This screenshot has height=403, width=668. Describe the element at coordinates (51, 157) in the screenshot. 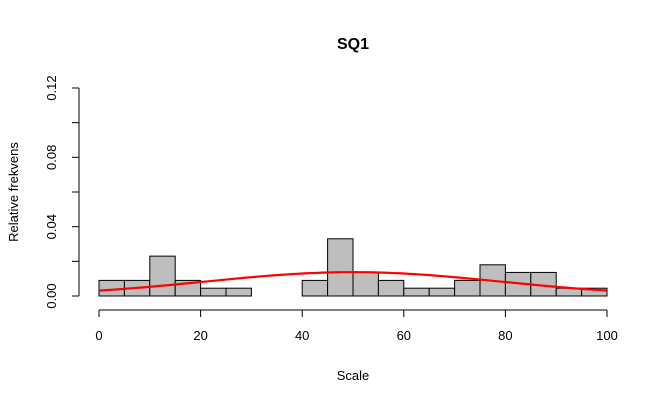

I see `y-tick-label: 0.08` at that location.